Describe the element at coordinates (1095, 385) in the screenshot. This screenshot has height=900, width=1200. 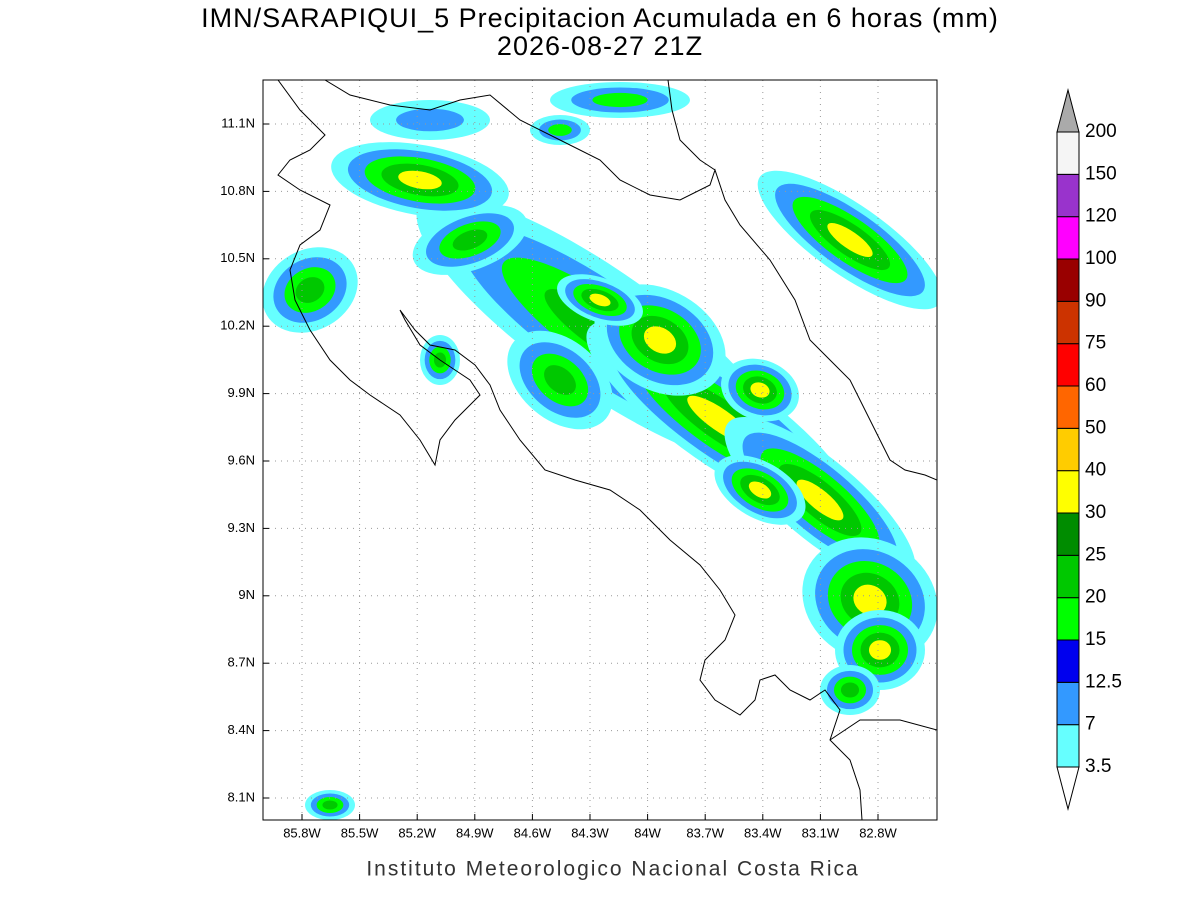
I see `colorbar-label: 60` at that location.